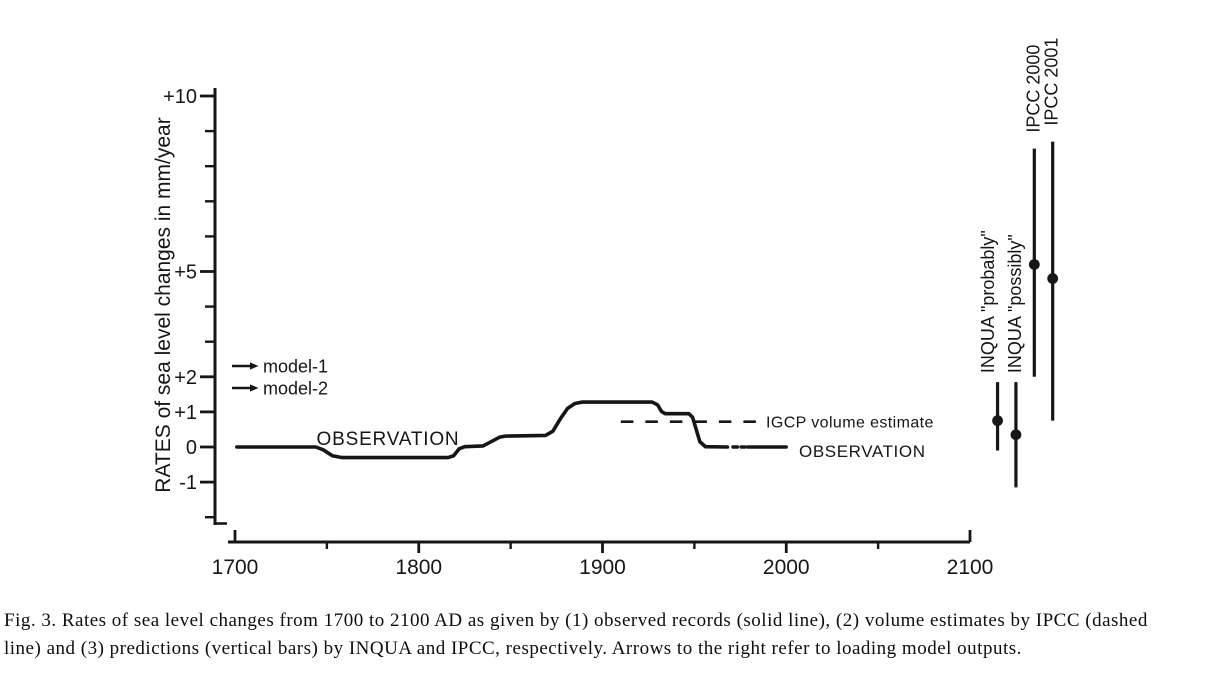 The height and width of the screenshot is (675, 1225). I want to click on y-tick-label: -1, so click(188, 483).